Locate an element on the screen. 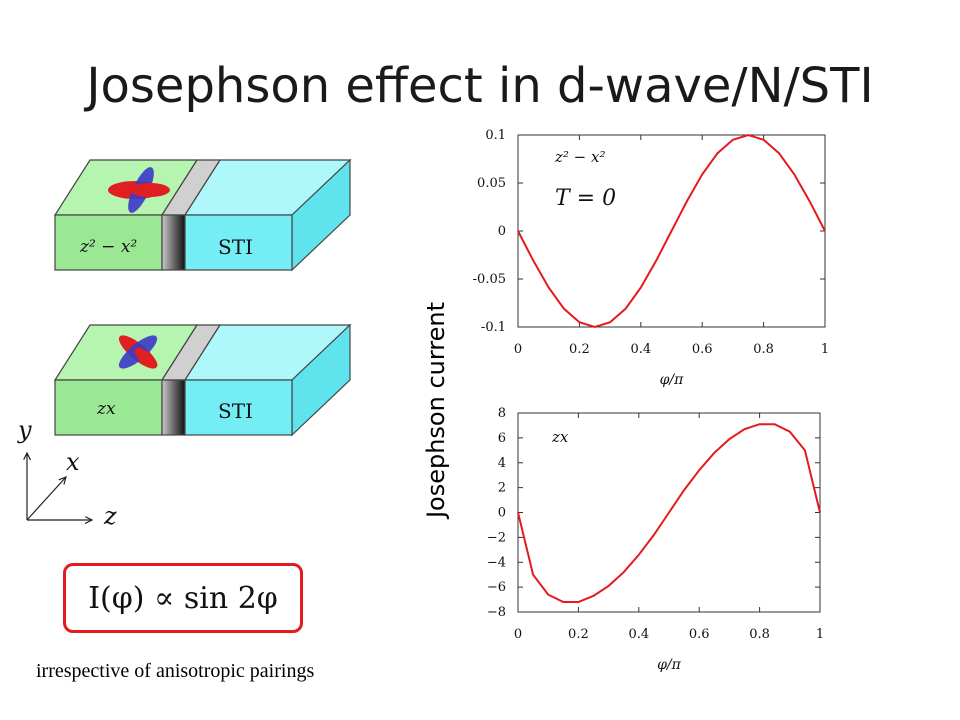 This screenshot has height=720, width=960. pairing-label-bottom: zx is located at coordinates (106, 409).